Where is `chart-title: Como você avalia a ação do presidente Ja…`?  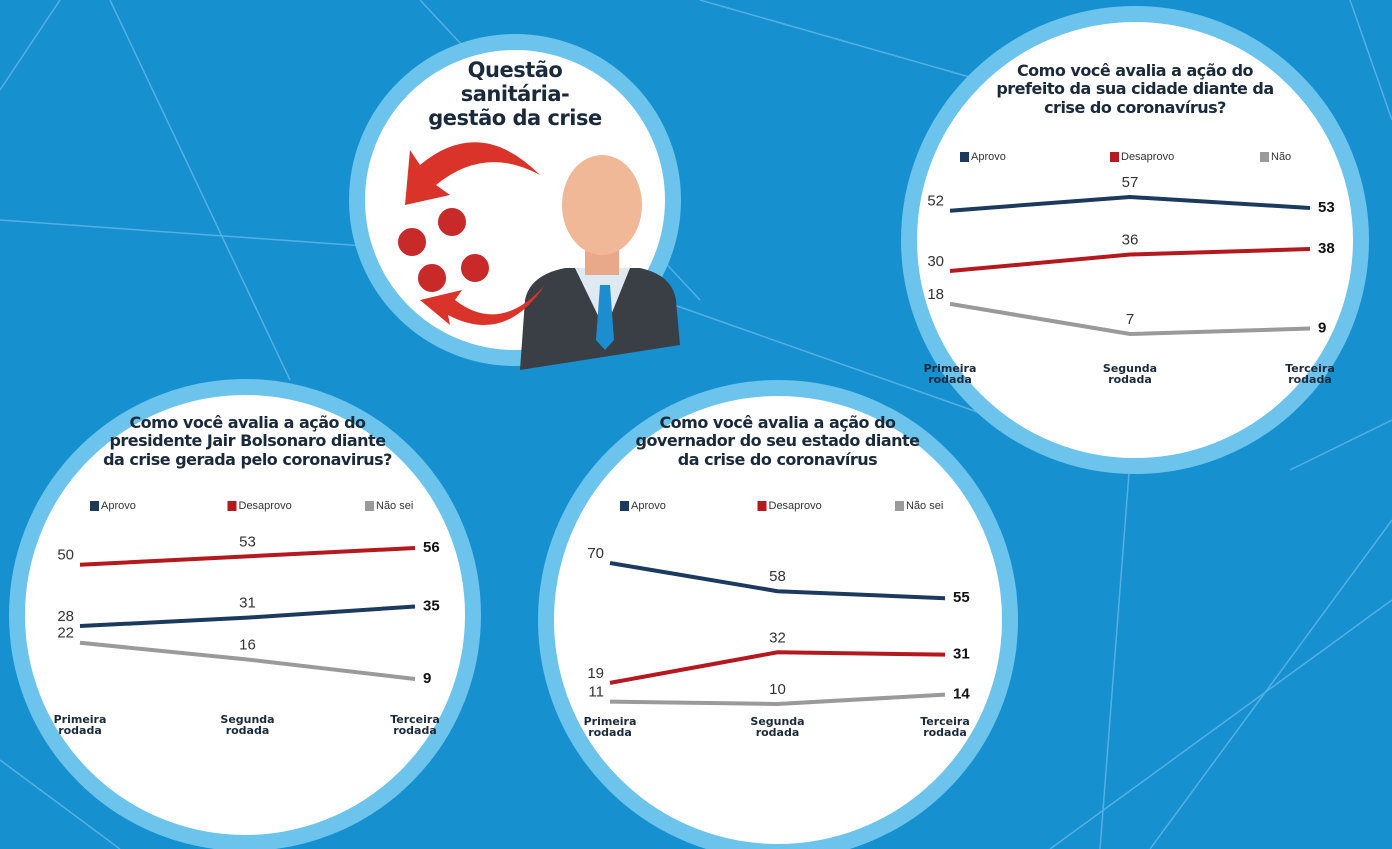 chart-title: Como você avalia a ação do presidente Ja… is located at coordinates (247, 441).